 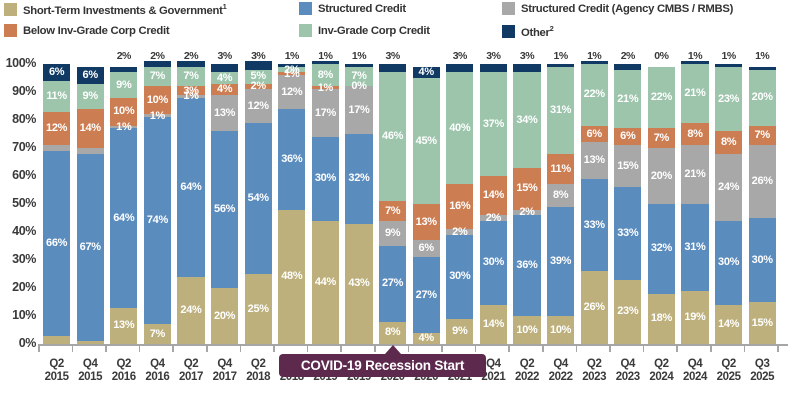 What do you see at coordinates (460, 204) in the screenshot?
I see `bar-q2-2021: 9% 30% 16% 40% 2%` at bounding box center [460, 204].